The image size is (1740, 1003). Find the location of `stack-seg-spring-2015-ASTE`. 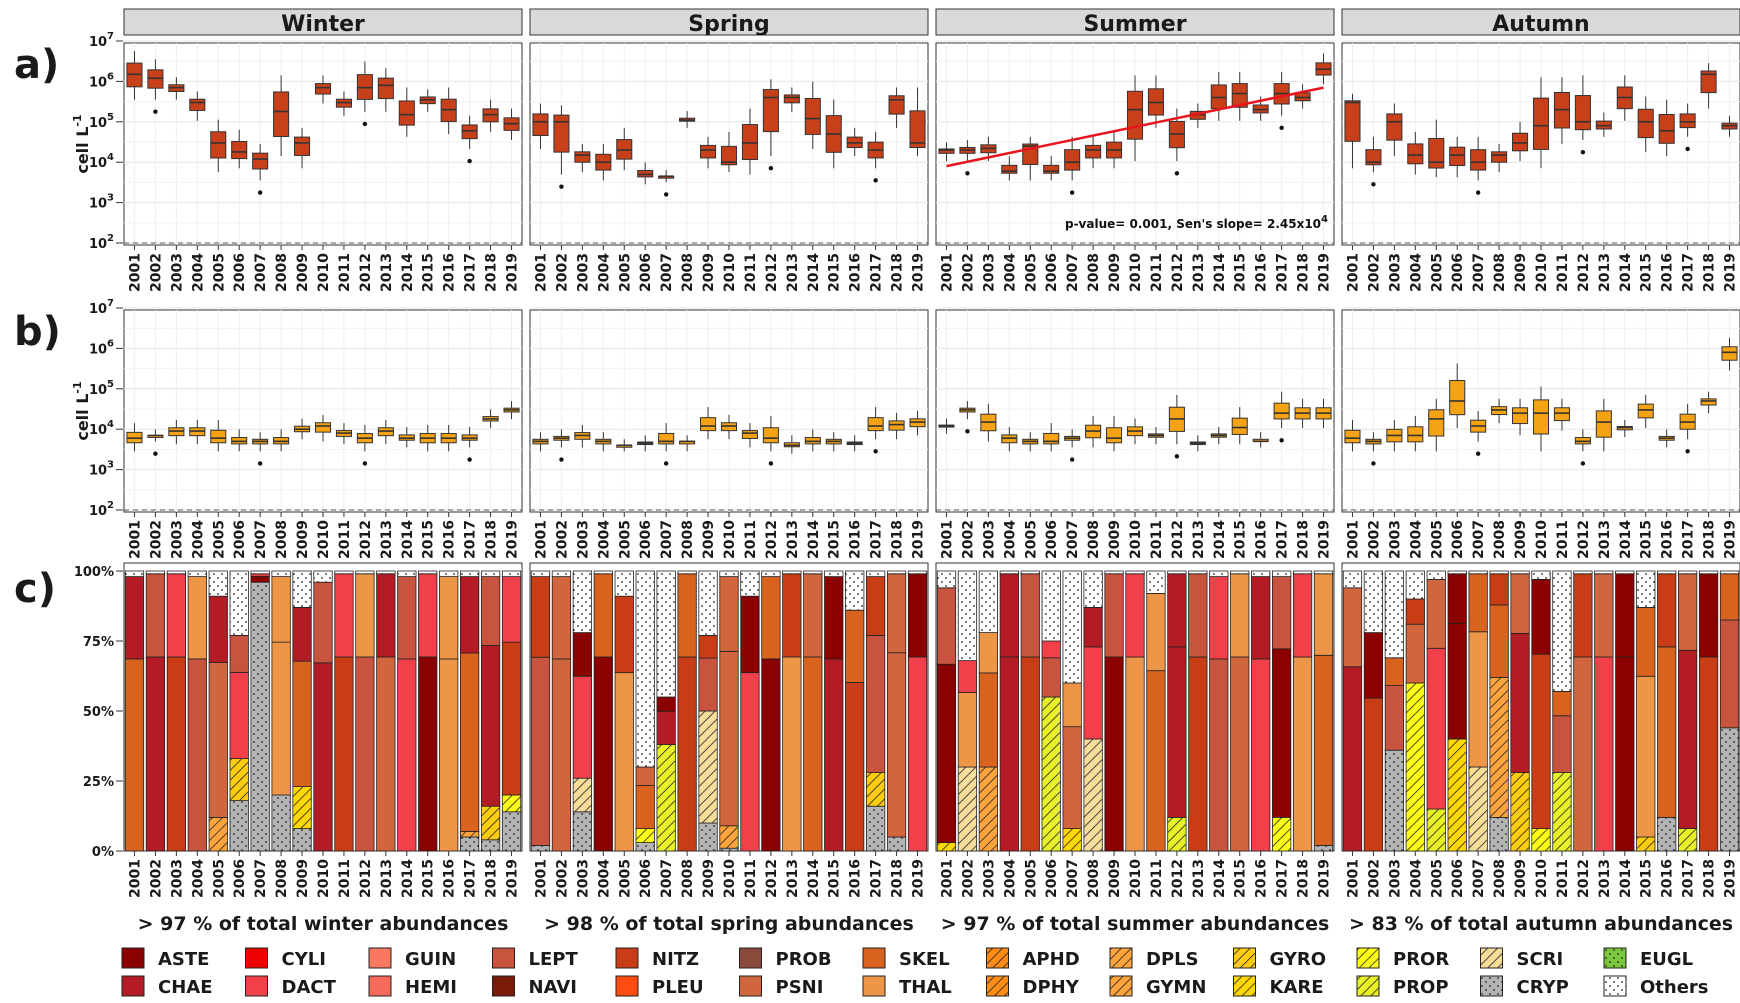

stack-seg-spring-2015-ASTE is located at coordinates (834, 618).